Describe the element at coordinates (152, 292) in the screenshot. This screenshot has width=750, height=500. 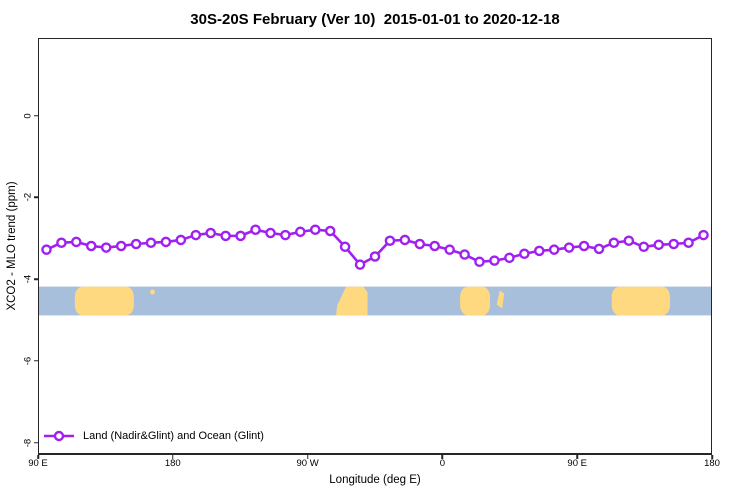
I see `map-band-land-new-caledonia` at that location.